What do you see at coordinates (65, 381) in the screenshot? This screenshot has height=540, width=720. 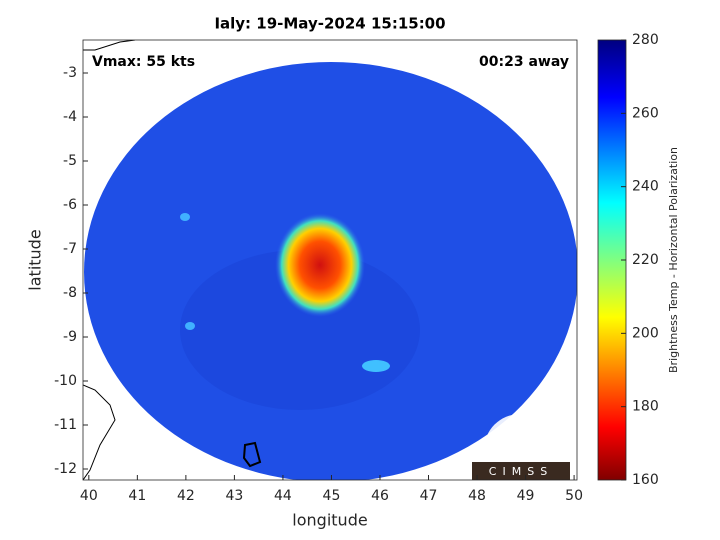 I see `y-tick-label: -10` at bounding box center [65, 381].